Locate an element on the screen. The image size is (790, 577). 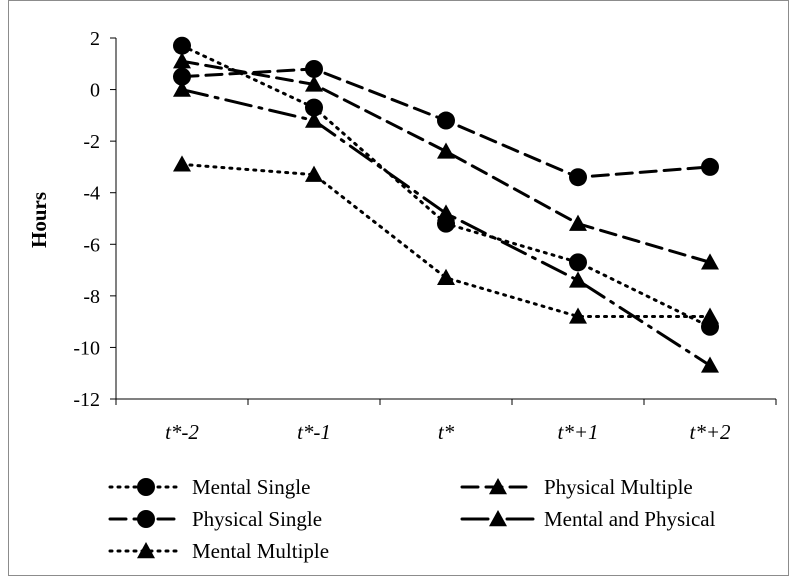
legend-item: Physical Single is located at coordinates (215, 519).